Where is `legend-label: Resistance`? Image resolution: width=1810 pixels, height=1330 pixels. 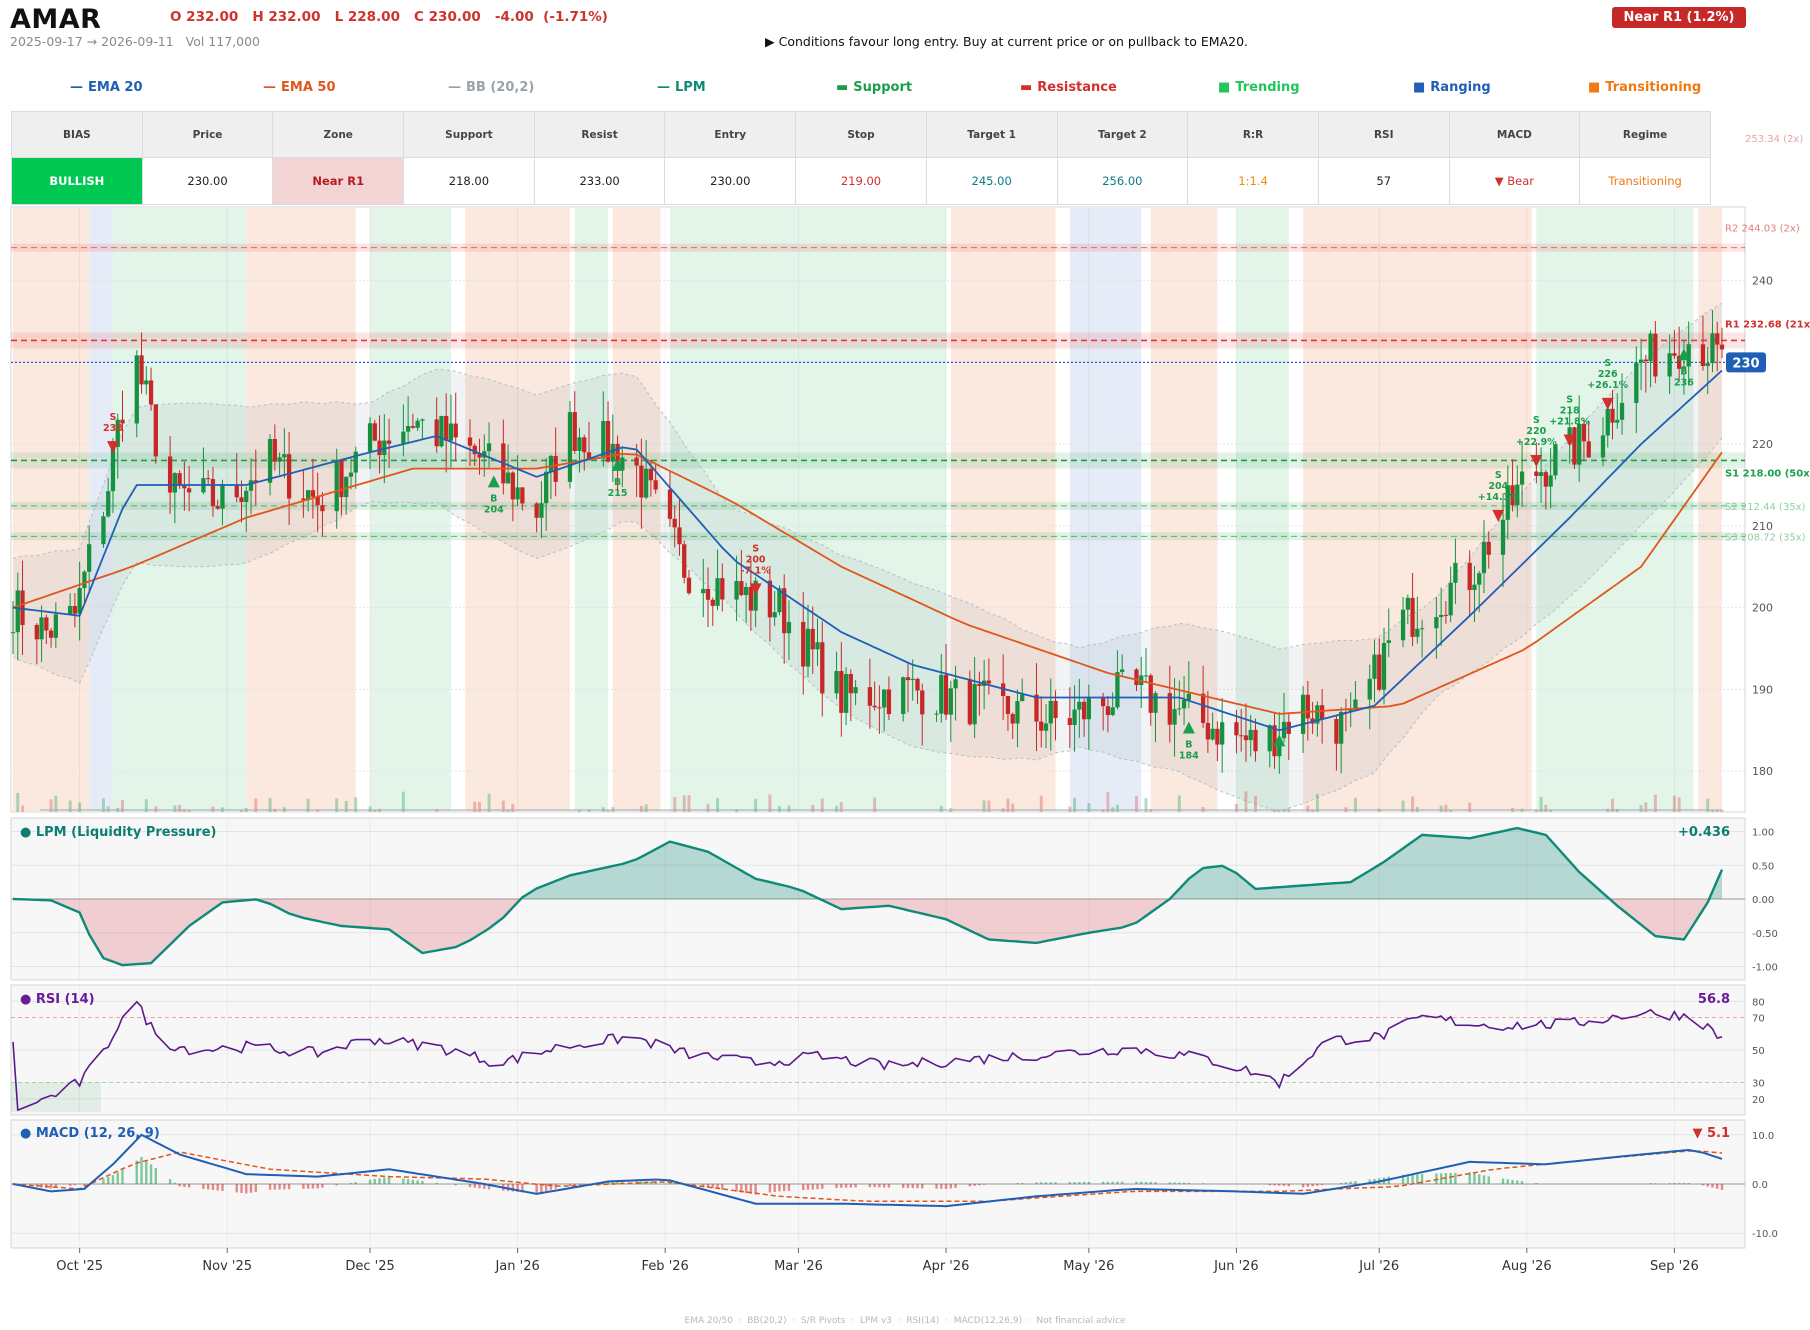 legend-label: Resistance is located at coordinates (1077, 87).